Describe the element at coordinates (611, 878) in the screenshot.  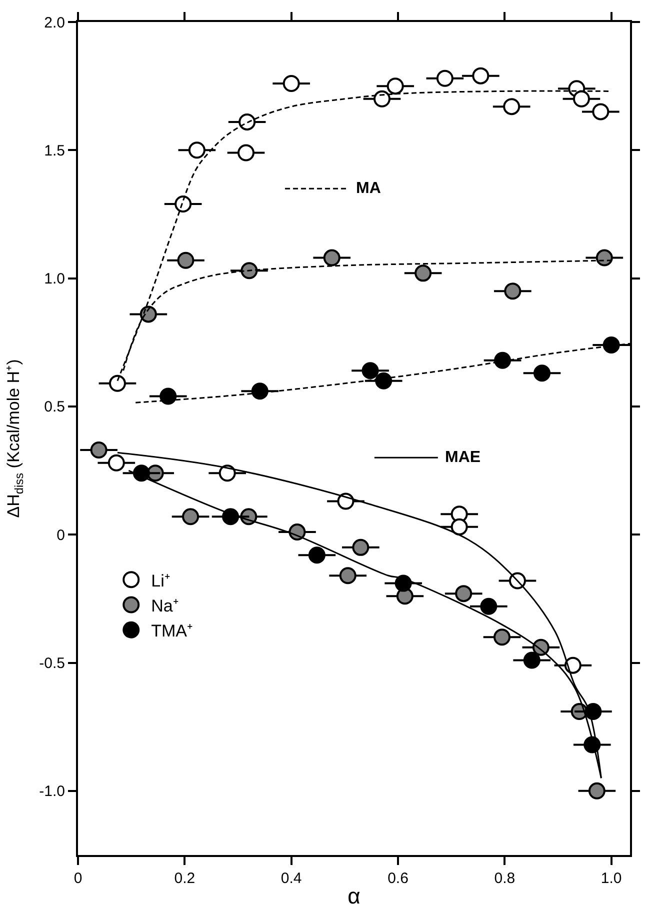
I see `x-tick-label: 1.0` at that location.